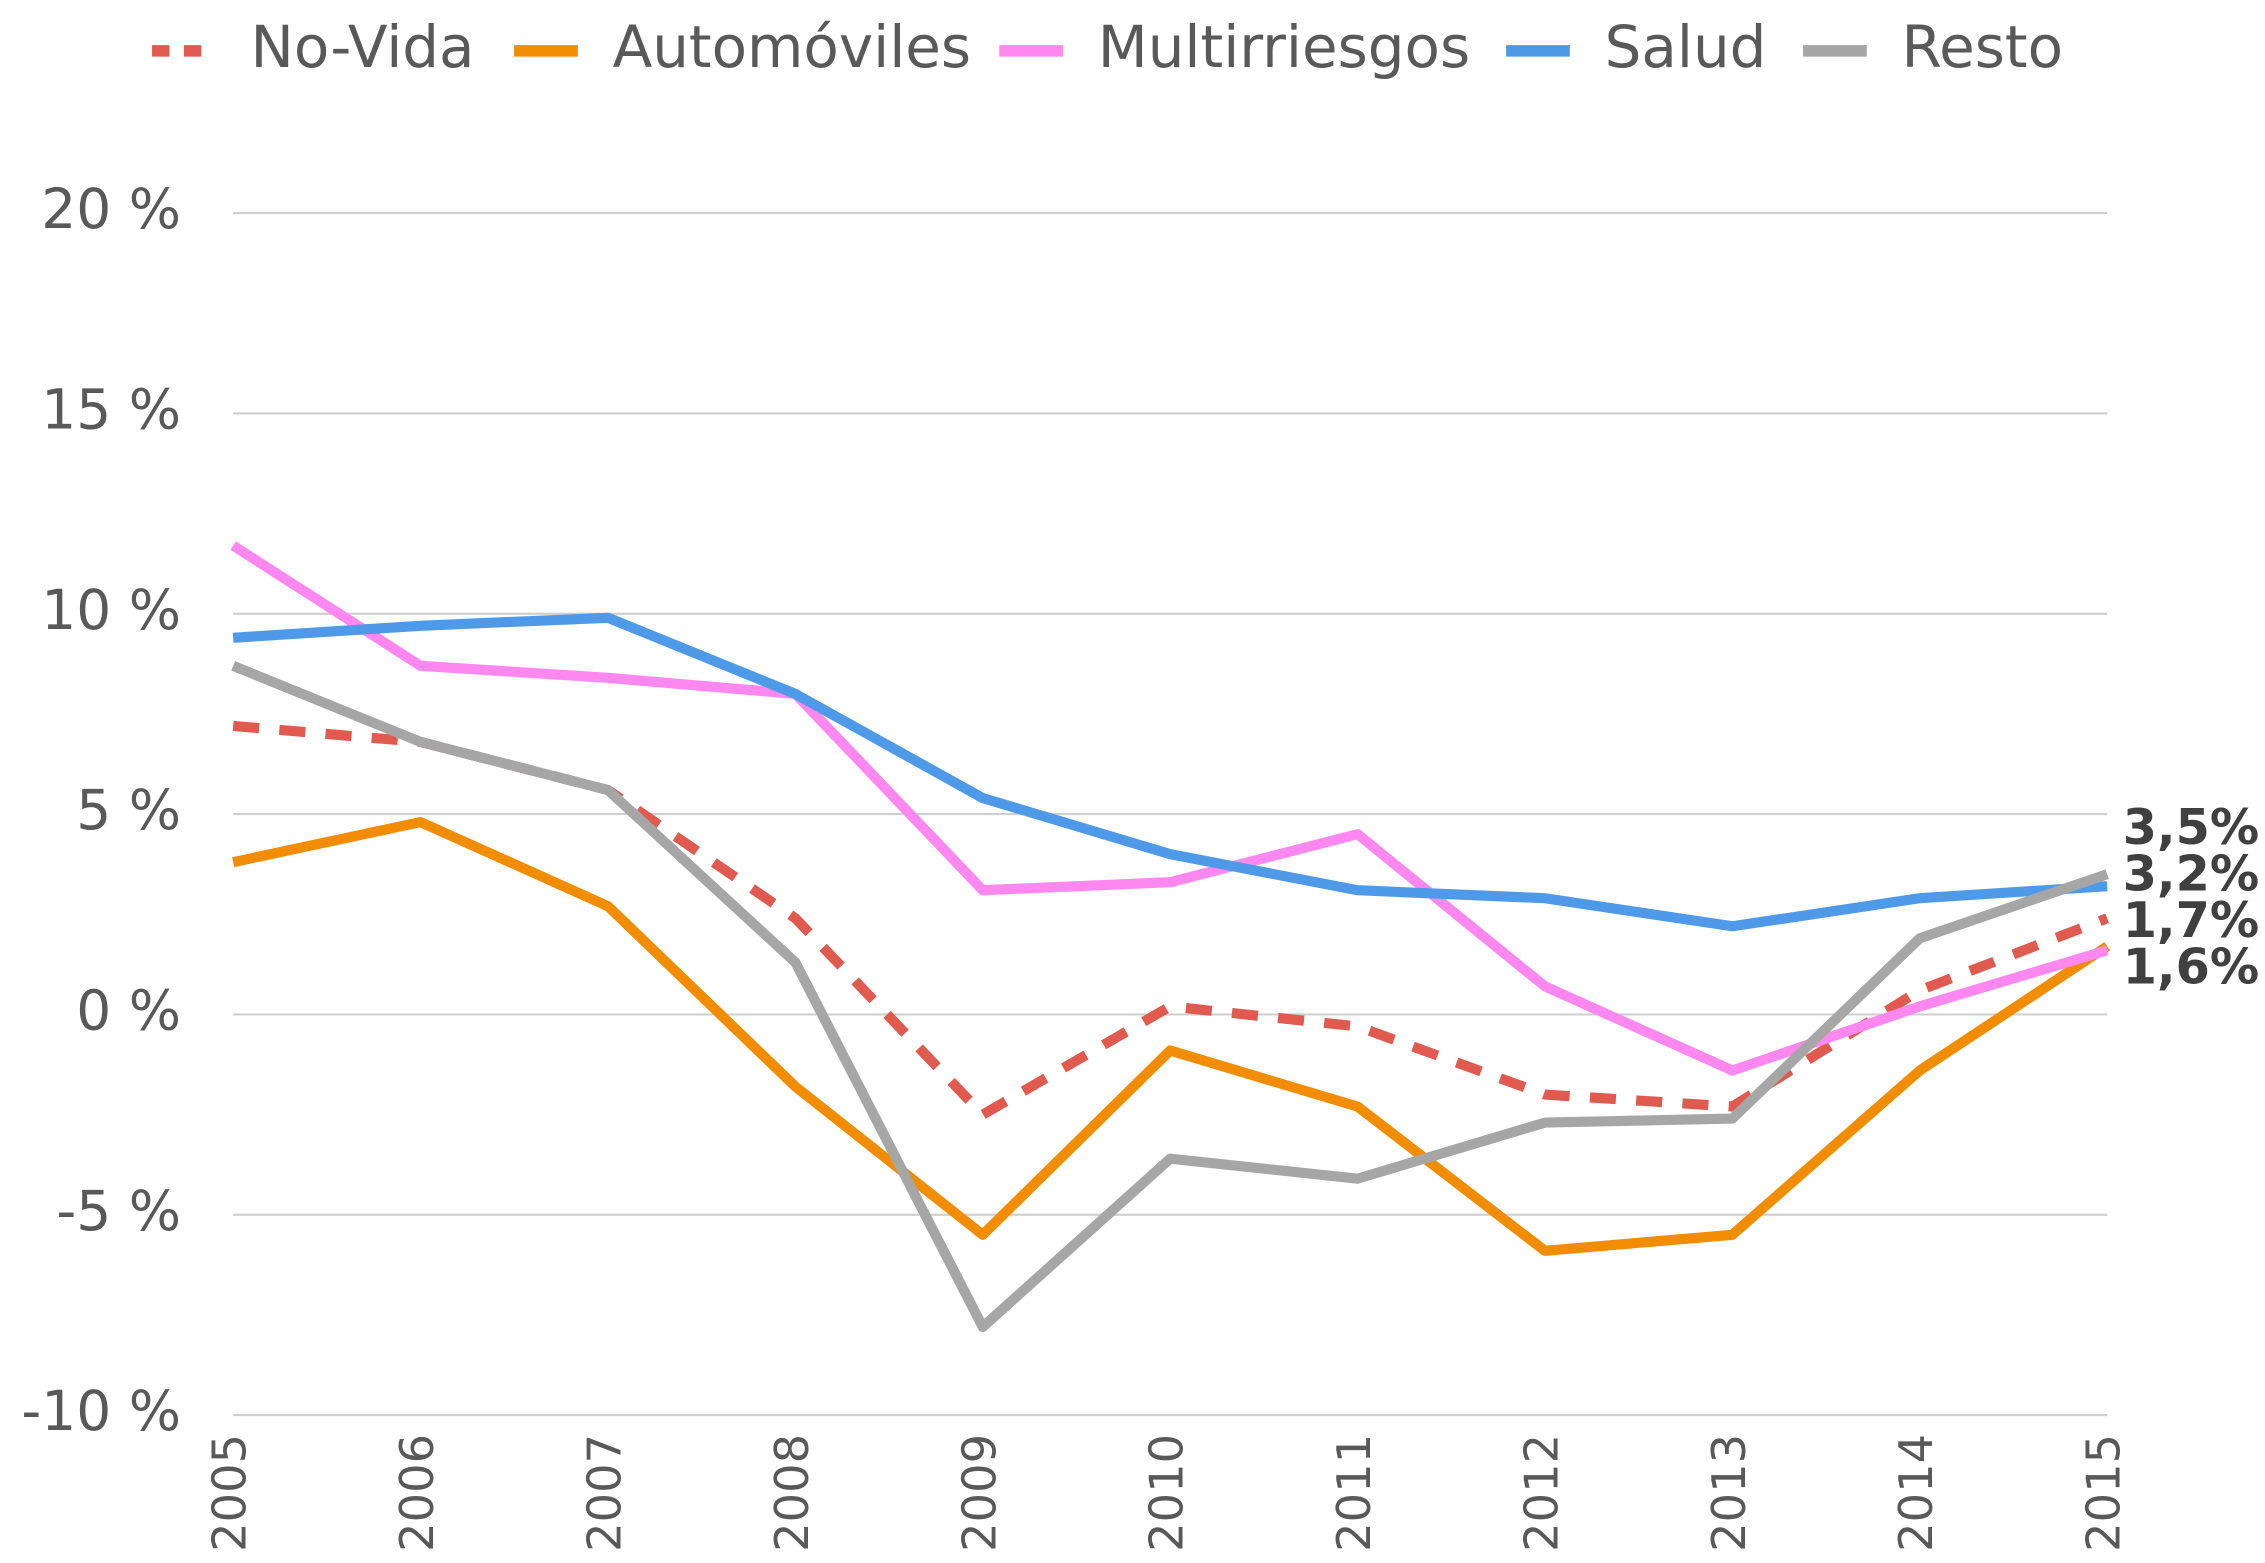 The image size is (2265, 1563). What do you see at coordinates (111, 610) in the screenshot?
I see `y-tick-label: 10 %` at bounding box center [111, 610].